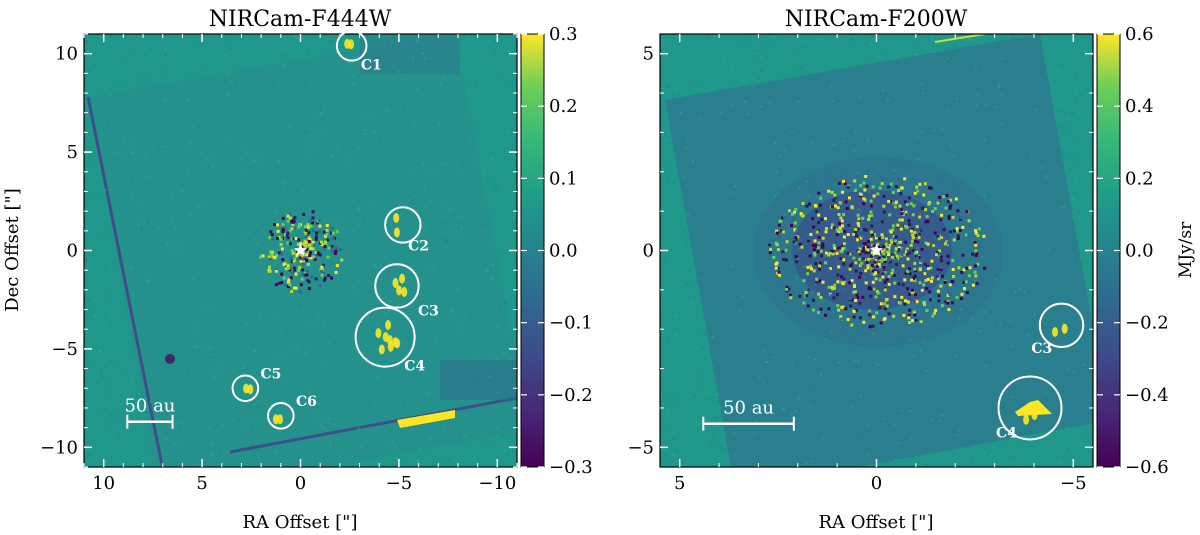  Describe the element at coordinates (403, 225) in the screenshot. I see `candidate-circle-c2` at that location.